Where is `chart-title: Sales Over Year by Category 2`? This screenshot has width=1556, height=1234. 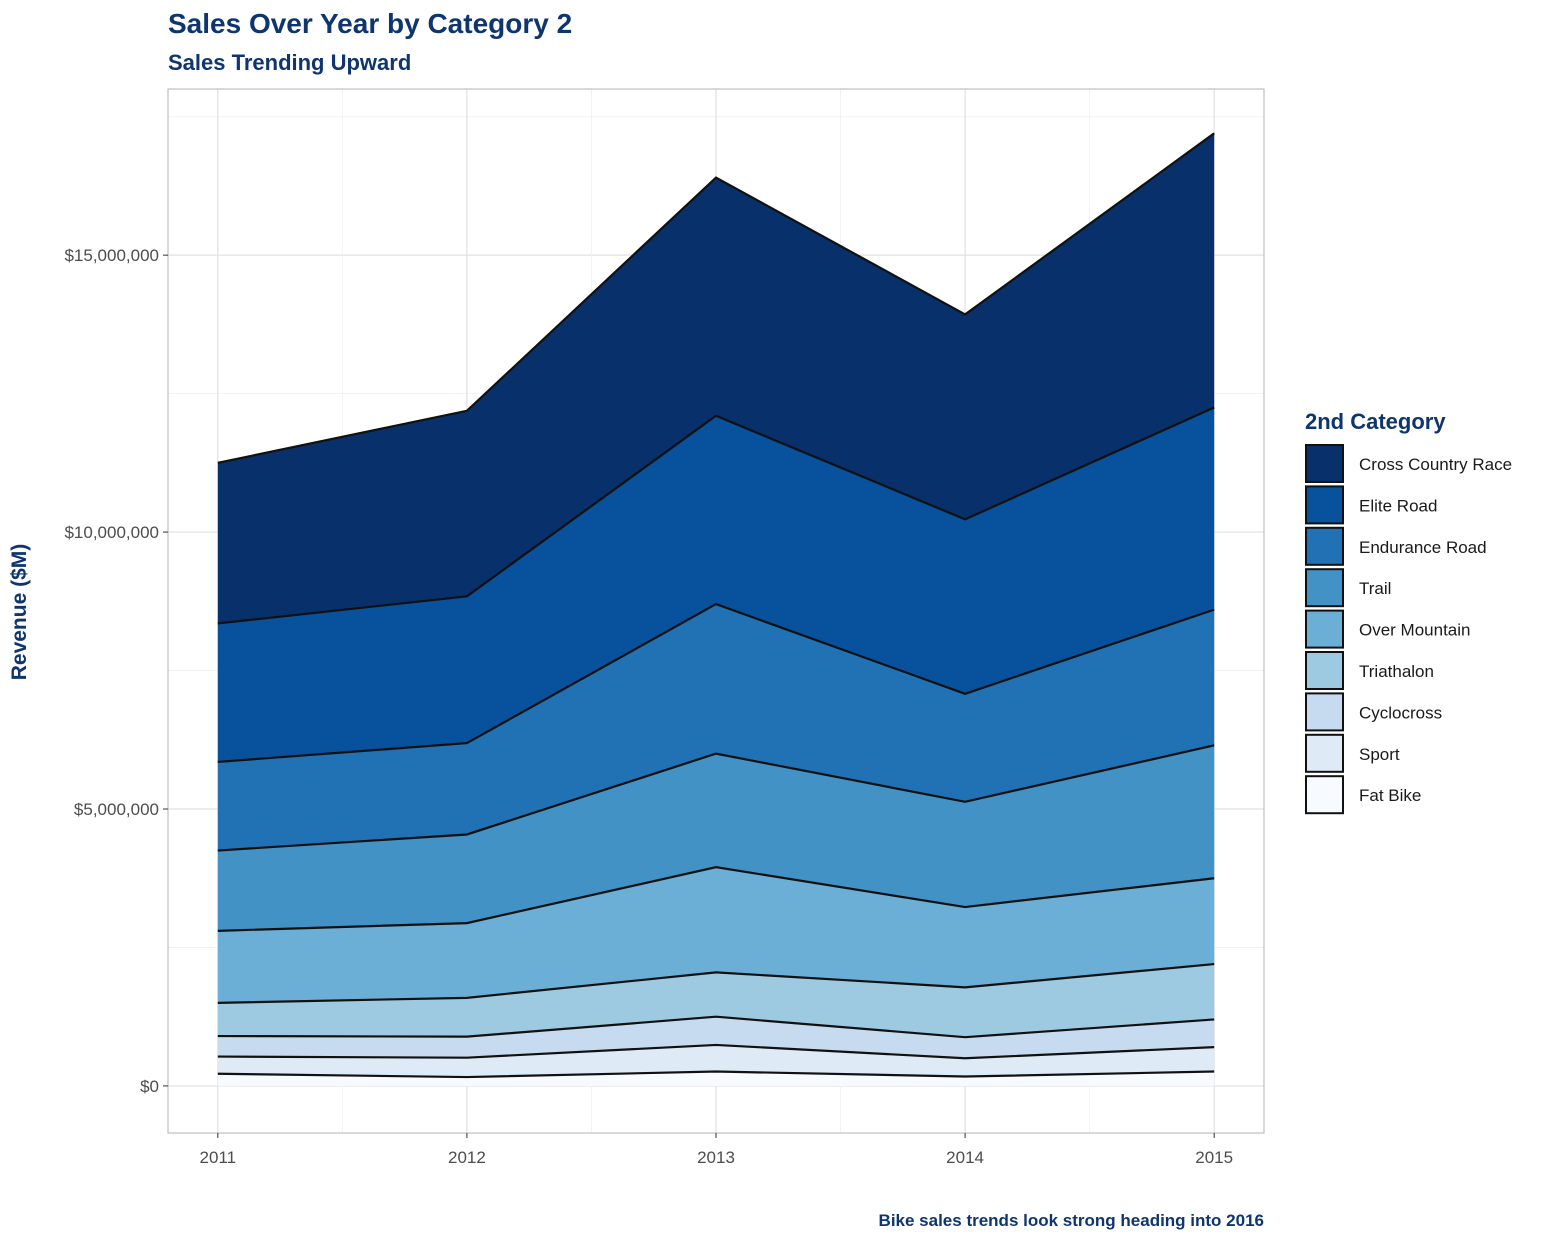
chart-title: Sales Over Year by Category 2 is located at coordinates (370, 23).